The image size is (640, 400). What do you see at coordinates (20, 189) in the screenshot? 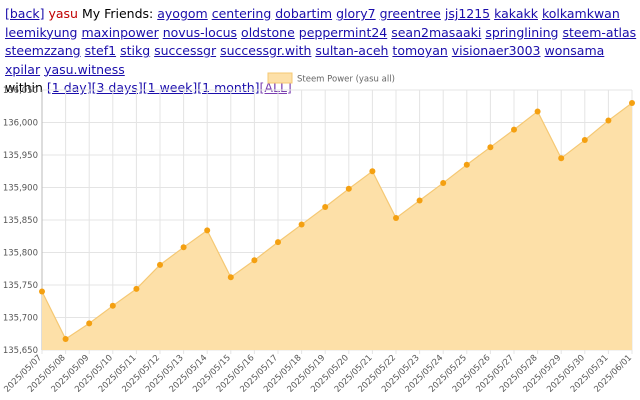
I see `y-tick-label: 135,900` at bounding box center [20, 189].